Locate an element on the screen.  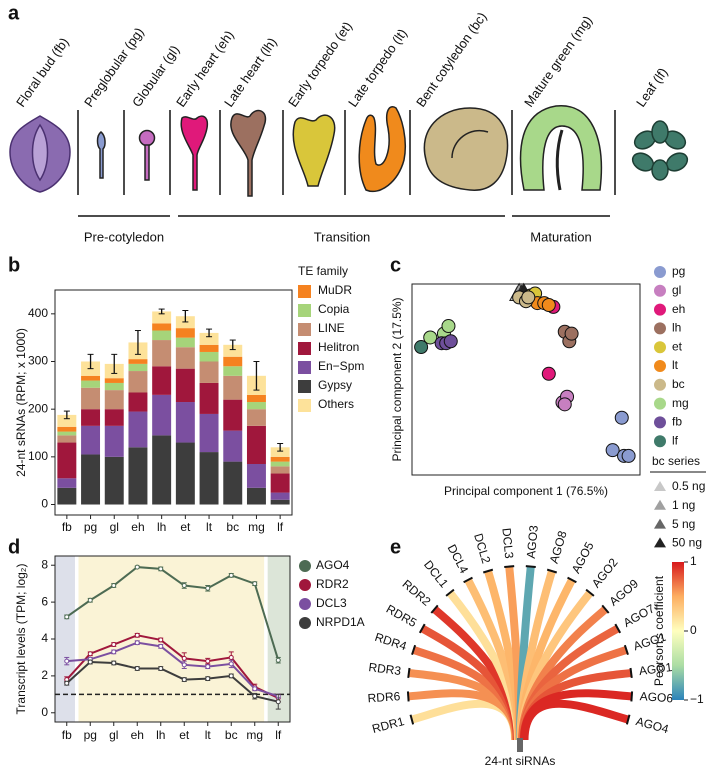
y-tick-label: 2 is located at coordinates (44, 675).